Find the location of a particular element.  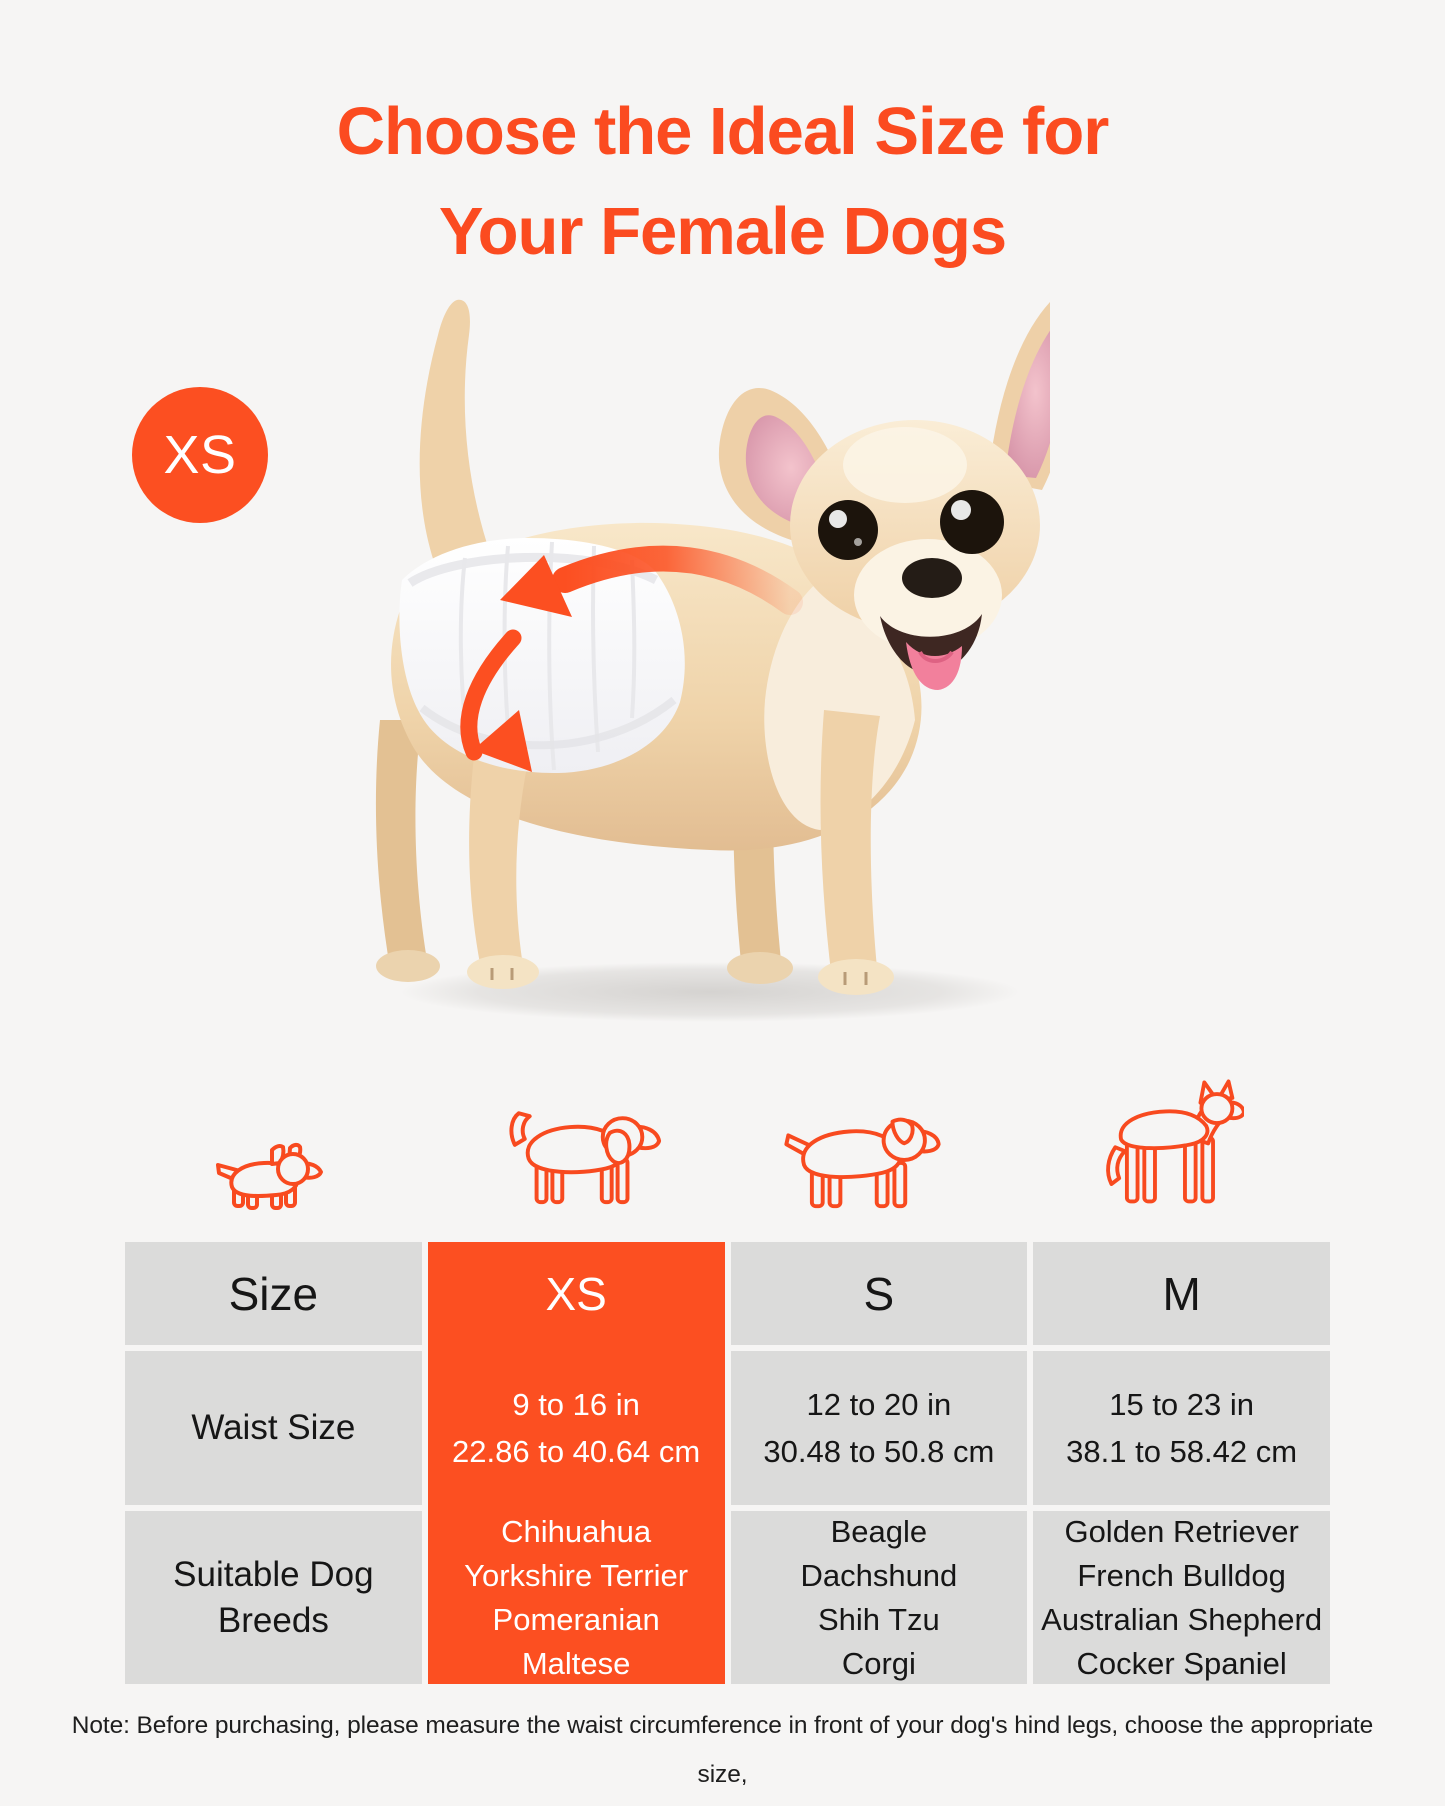

header-cell-xs: XS is located at coordinates (576, 1293).